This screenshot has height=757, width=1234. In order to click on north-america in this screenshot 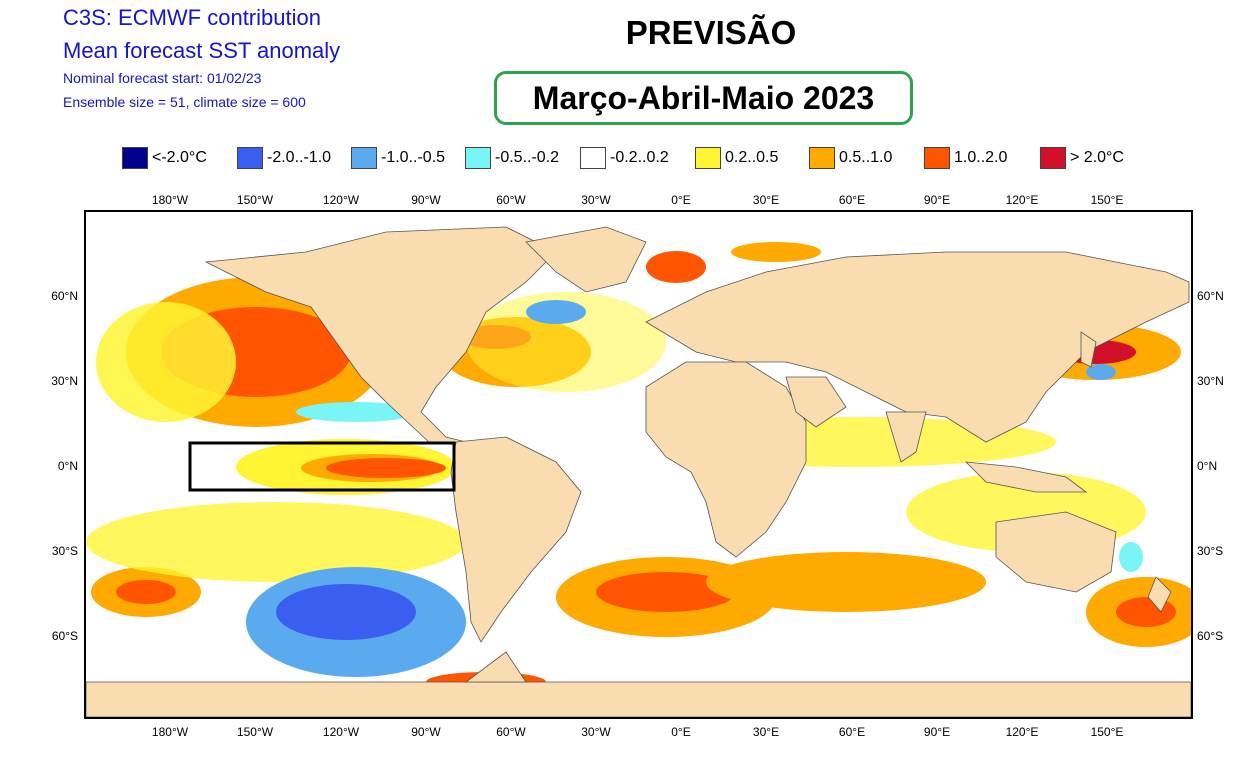, I will do `click(380, 335)`.